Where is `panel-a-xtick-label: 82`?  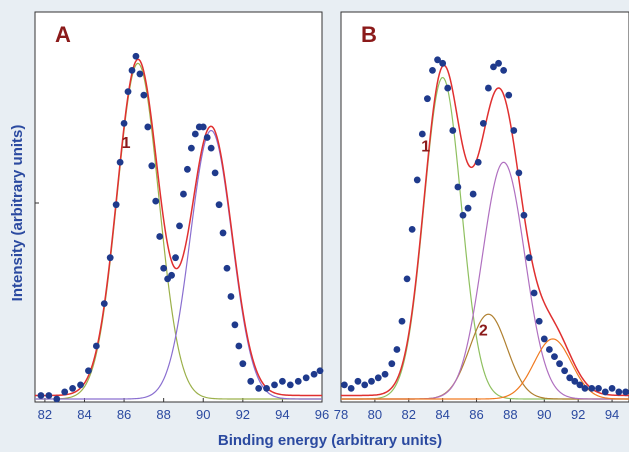
panel-a-xtick-label: 82 is located at coordinates (45, 414).